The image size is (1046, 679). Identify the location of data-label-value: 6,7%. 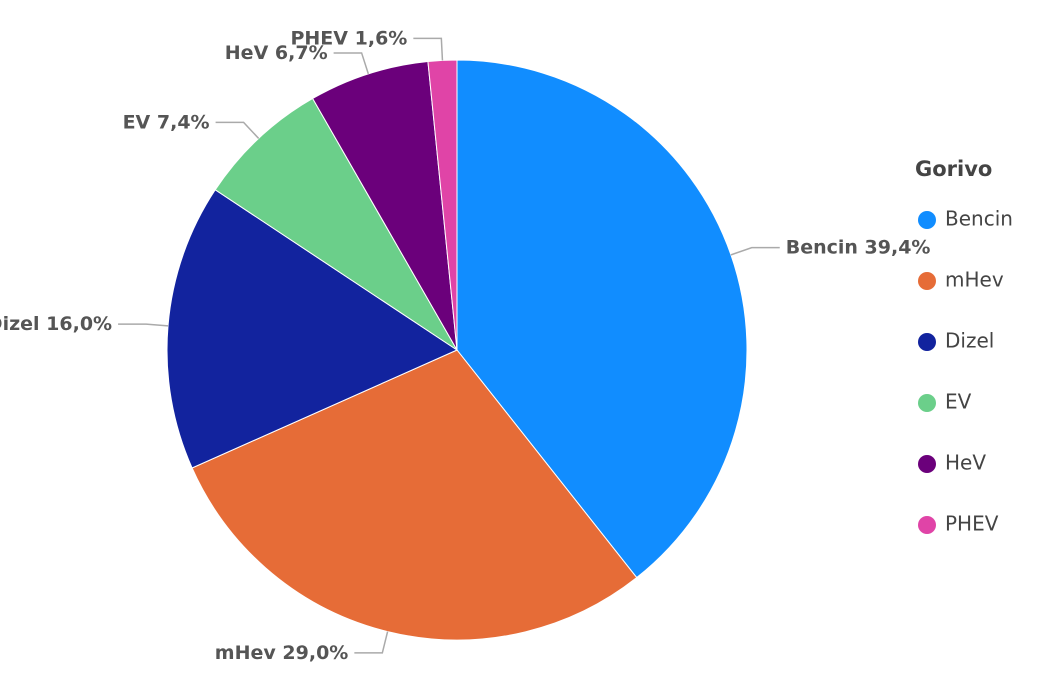
(301, 52).